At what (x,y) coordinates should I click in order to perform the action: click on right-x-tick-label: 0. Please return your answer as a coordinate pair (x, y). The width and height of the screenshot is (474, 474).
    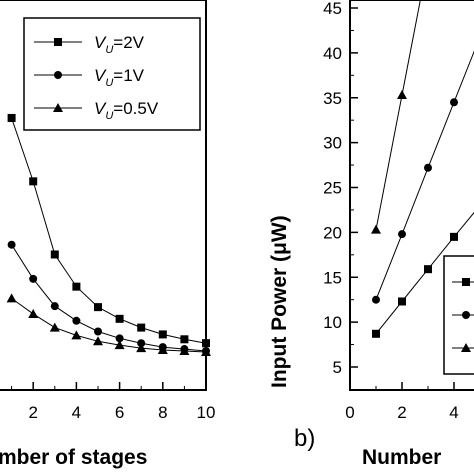
    Looking at the image, I should click on (349, 412).